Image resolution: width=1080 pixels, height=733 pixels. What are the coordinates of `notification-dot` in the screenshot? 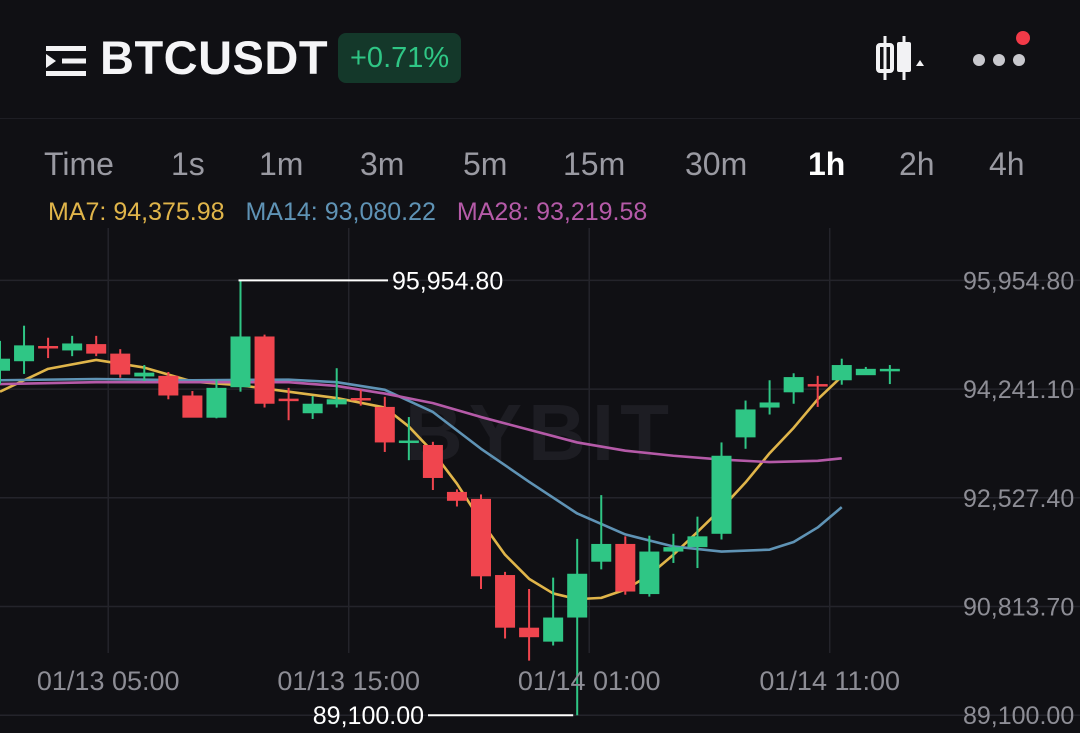 It's located at (1023, 38).